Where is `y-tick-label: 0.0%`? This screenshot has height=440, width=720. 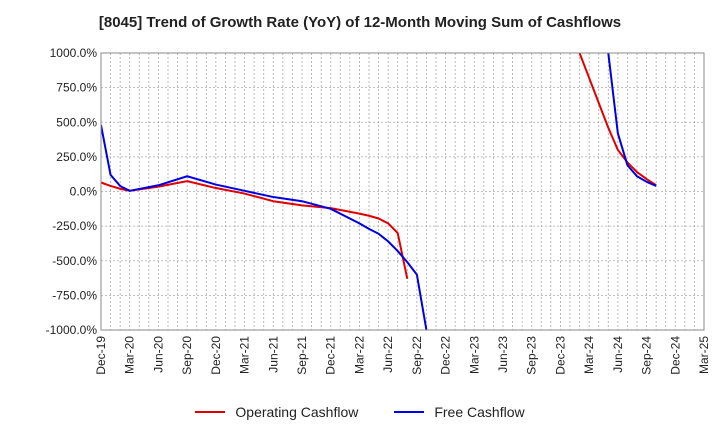 y-tick-label: 0.0% is located at coordinates (84, 192).